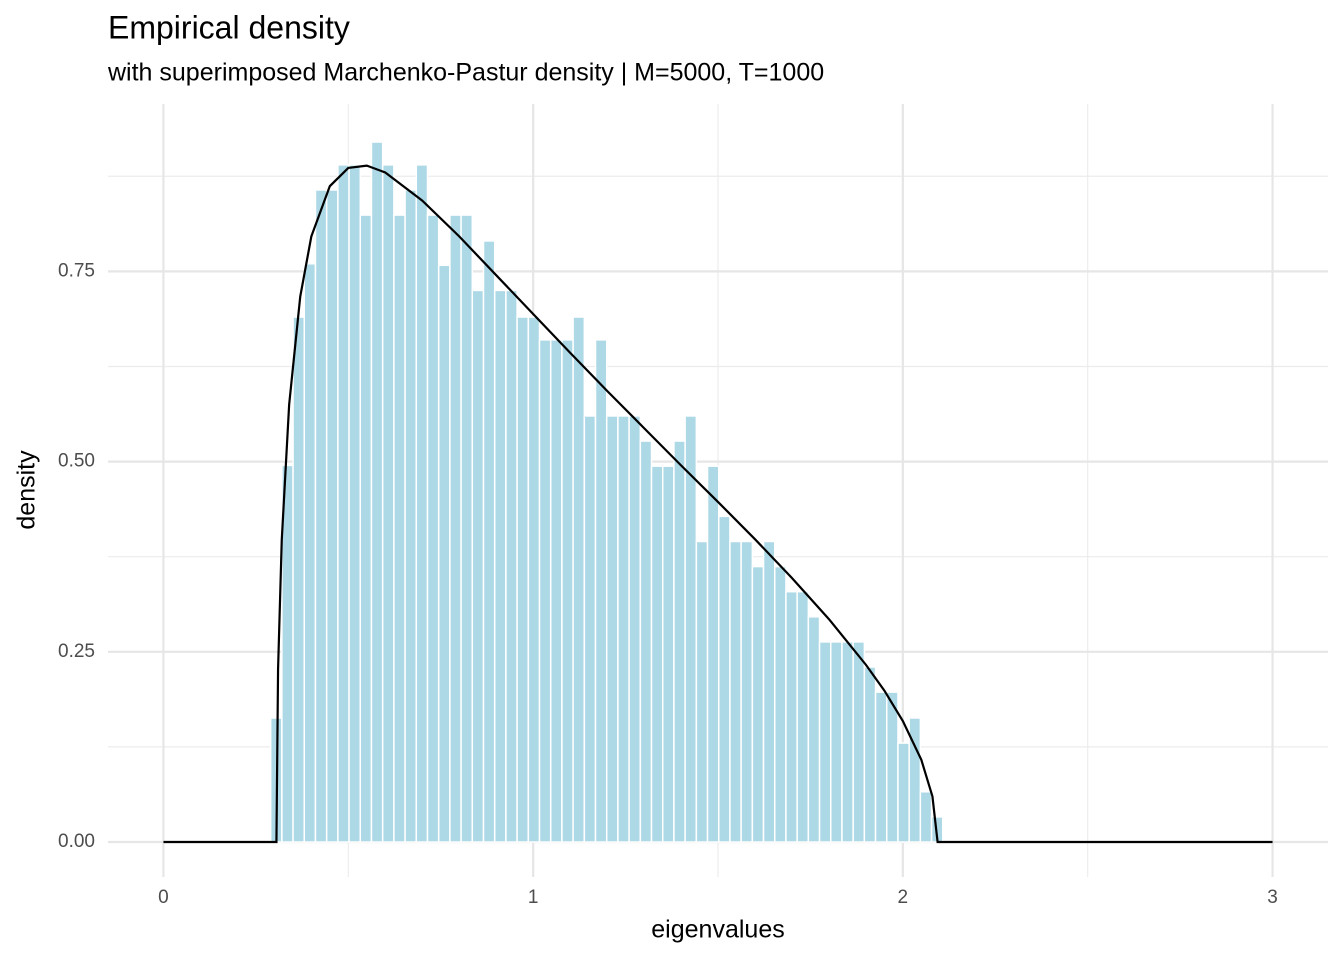  Describe the element at coordinates (1272, 897) in the screenshot. I see `x-tick-label: 3` at that location.